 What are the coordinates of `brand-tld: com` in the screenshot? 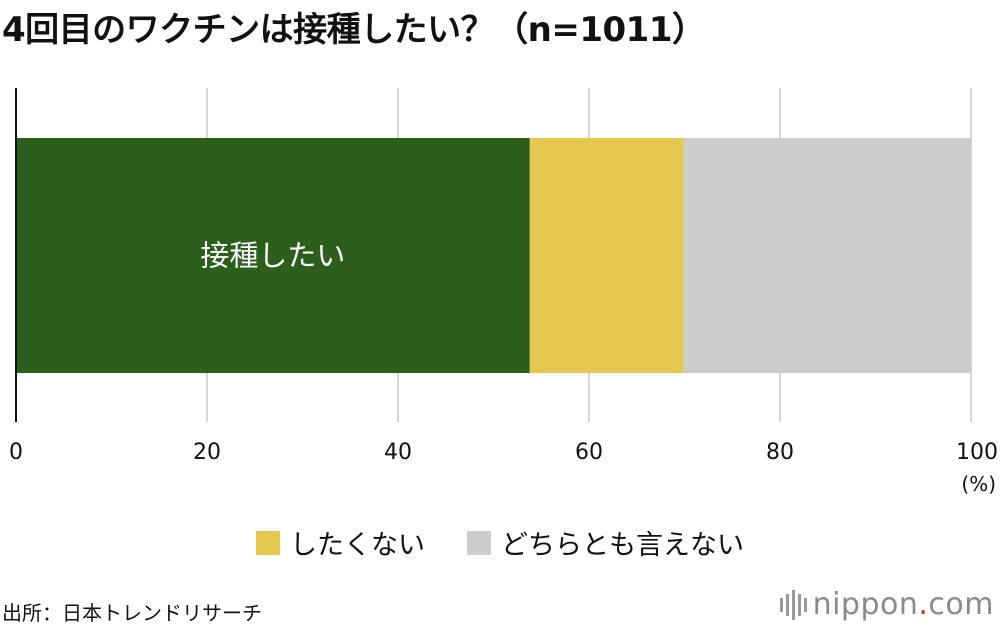 It's located at (961, 604).